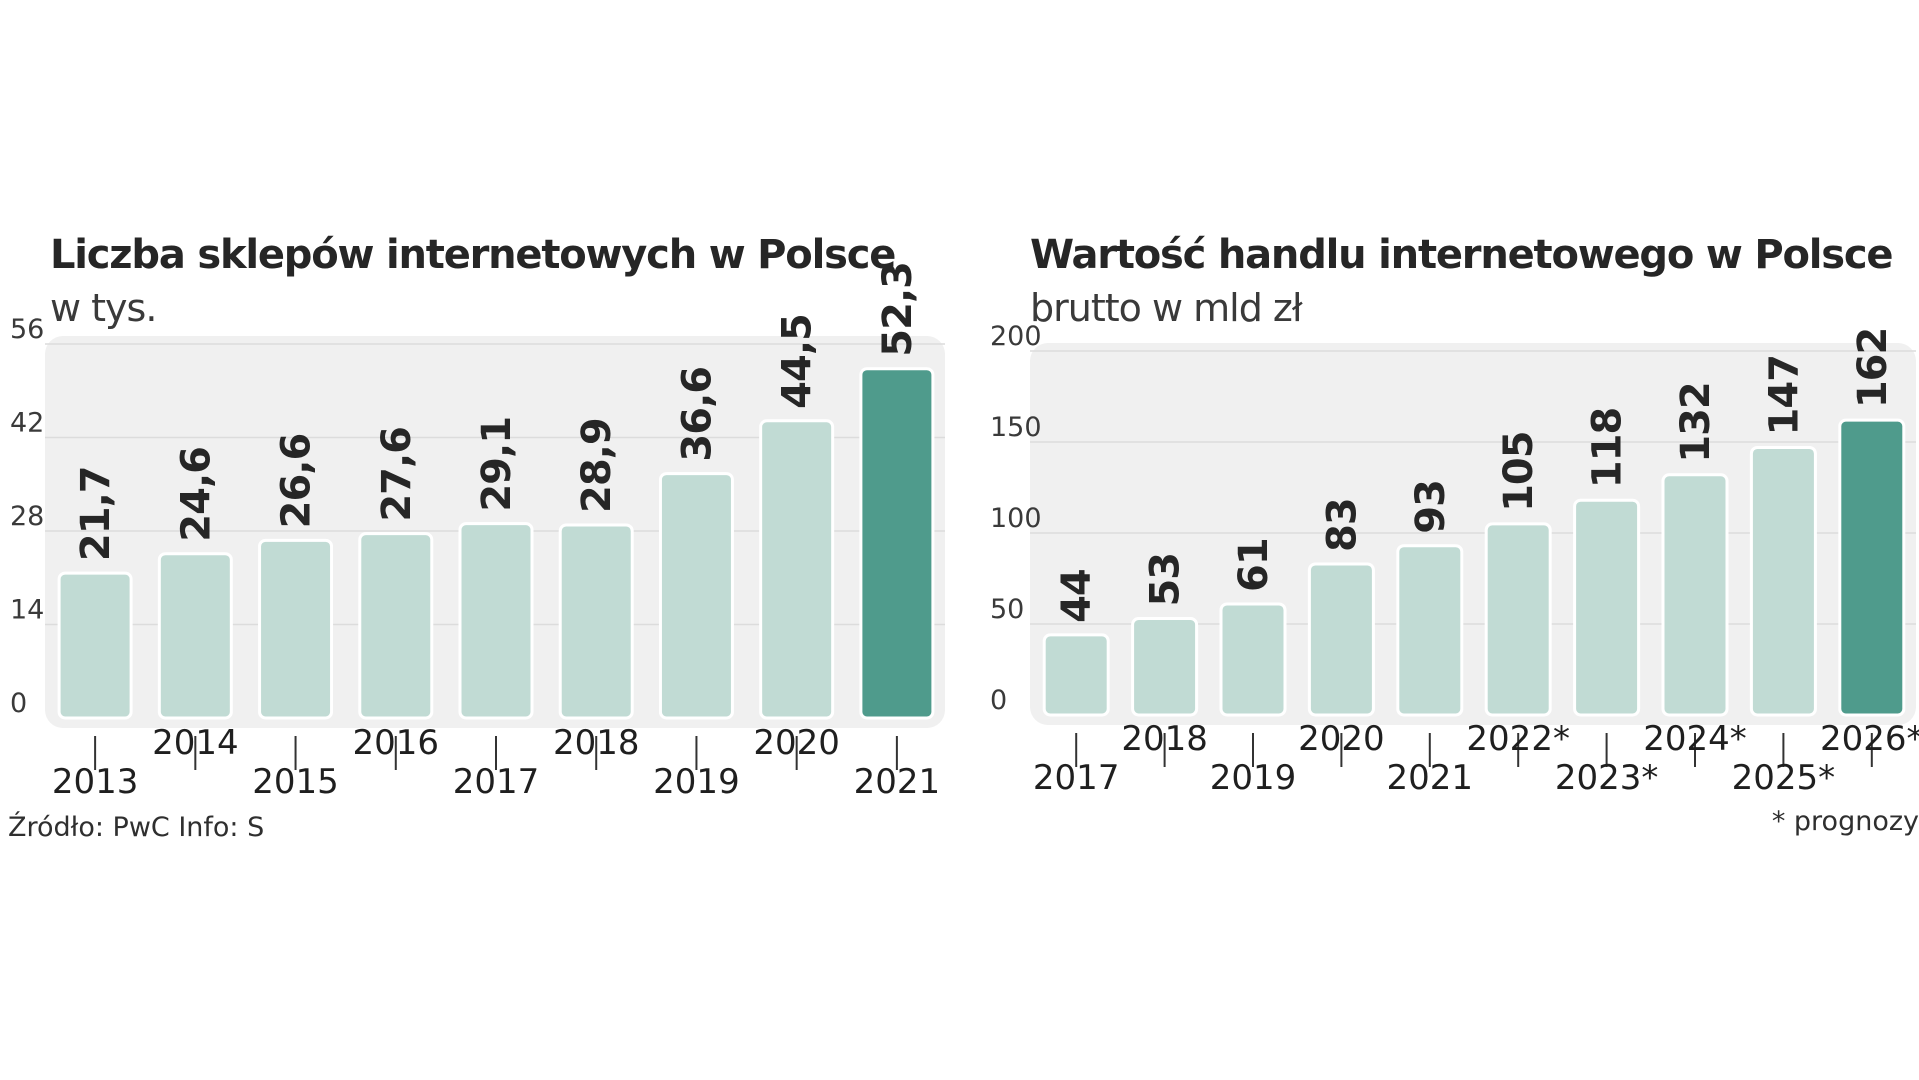 The width and height of the screenshot is (1919, 1080). I want to click on data-label: 44, so click(1077, 596).